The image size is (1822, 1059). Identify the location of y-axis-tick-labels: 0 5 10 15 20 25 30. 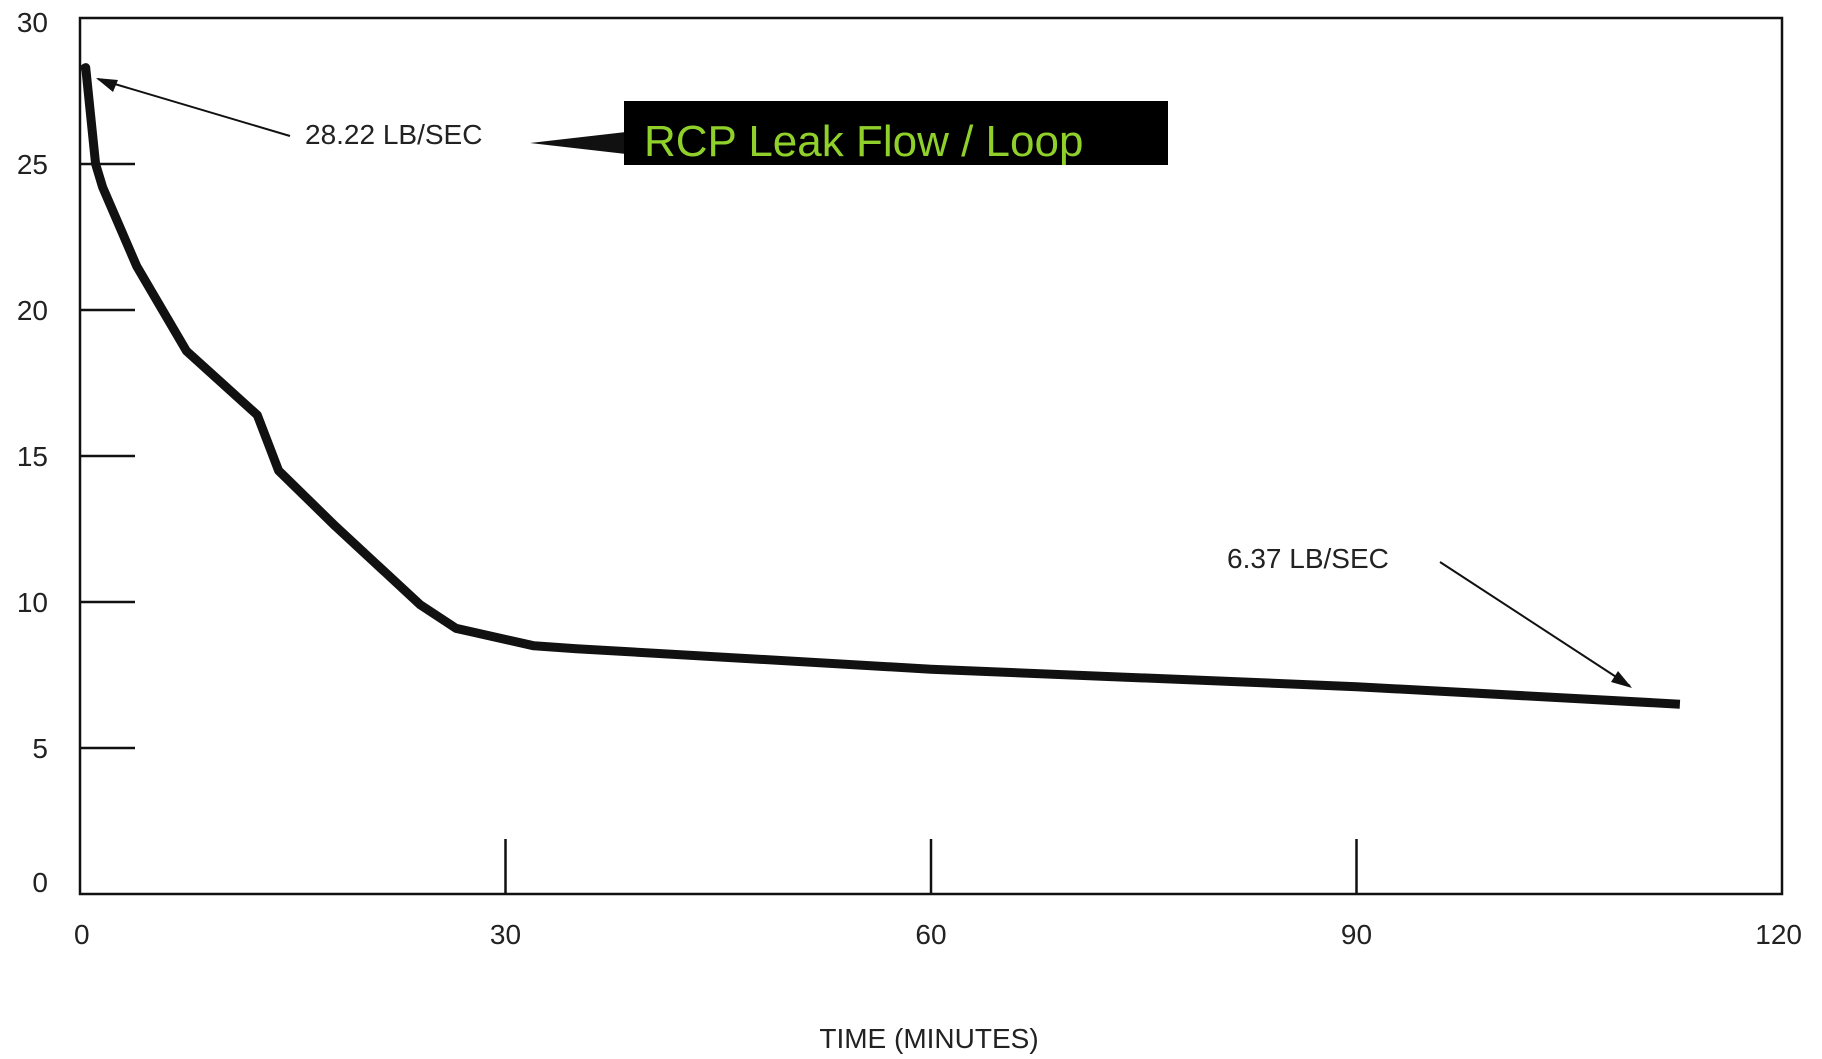
(32, 452).